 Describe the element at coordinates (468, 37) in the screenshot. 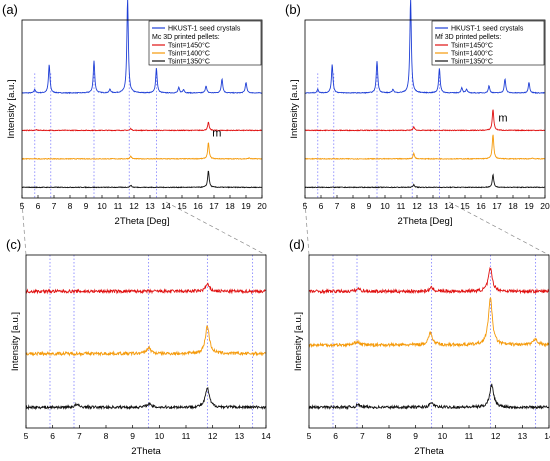

I see `legend-header: Mf 3D printed pellets:` at that location.